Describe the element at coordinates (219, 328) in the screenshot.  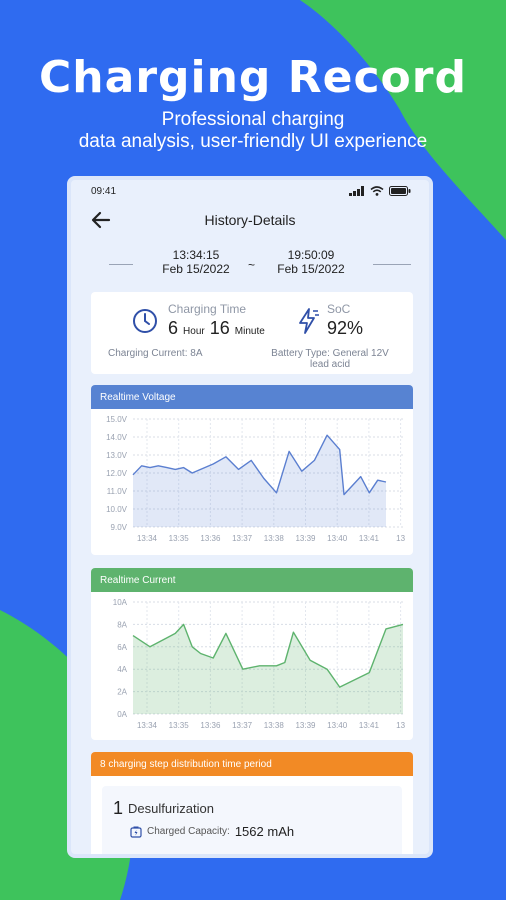
I see `minutes-value: 16` at that location.